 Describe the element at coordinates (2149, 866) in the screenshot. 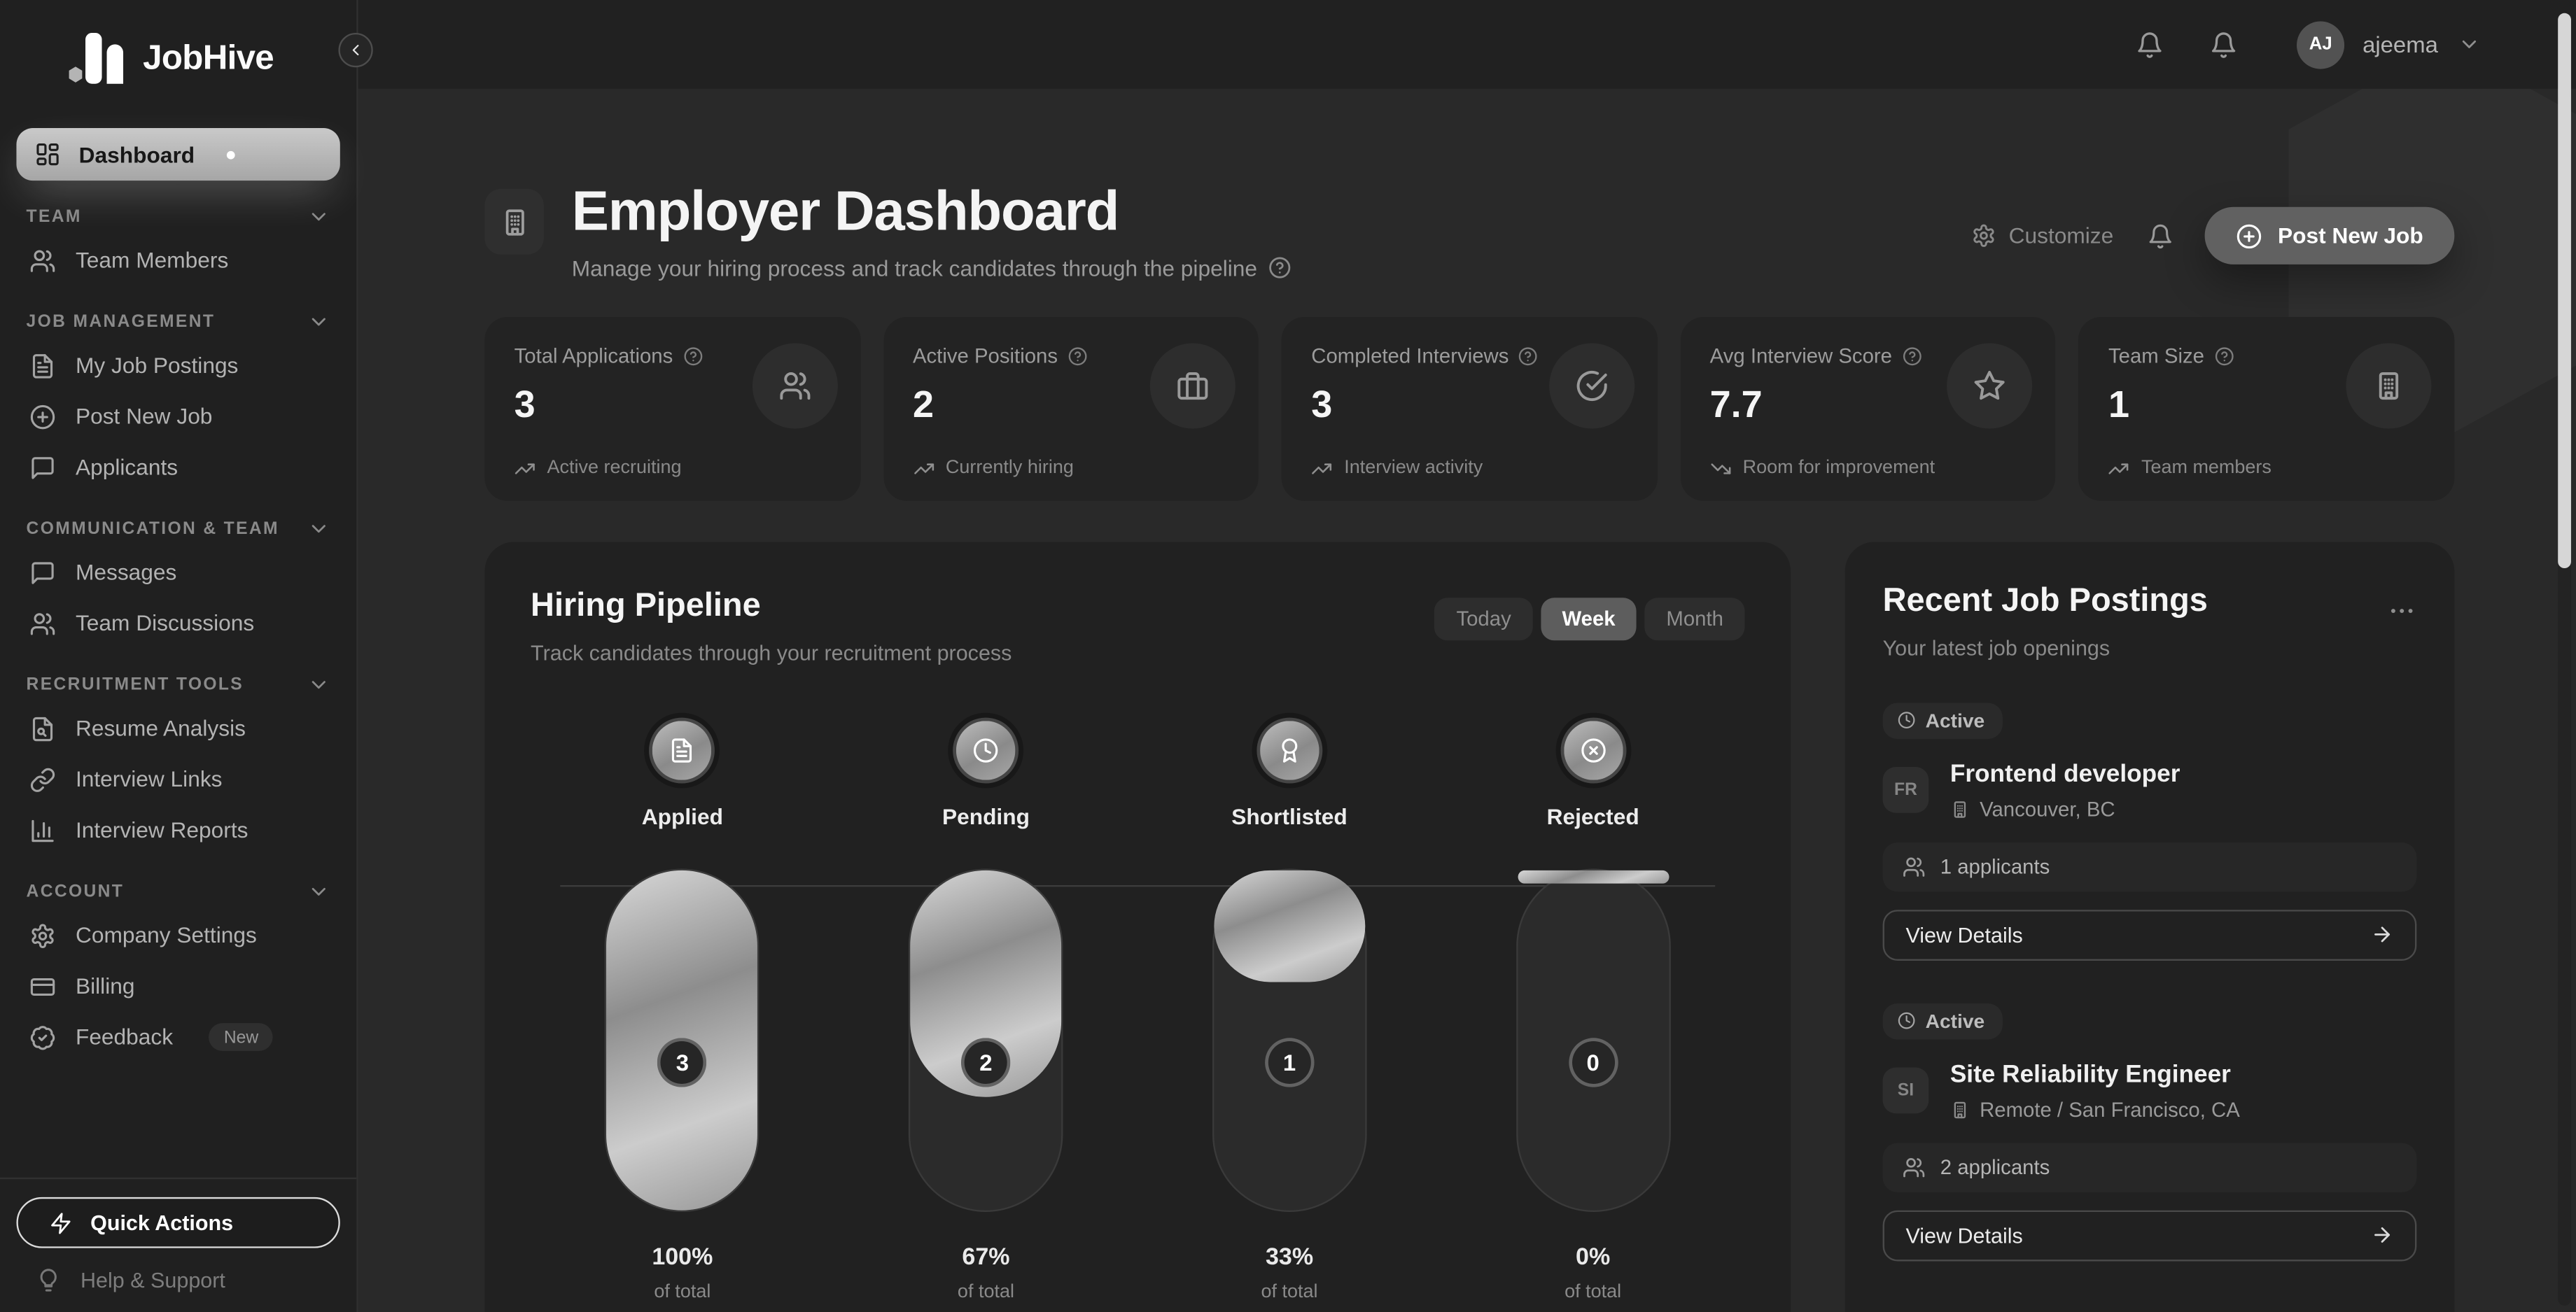

I see `applicants-row: 1 applicants` at that location.